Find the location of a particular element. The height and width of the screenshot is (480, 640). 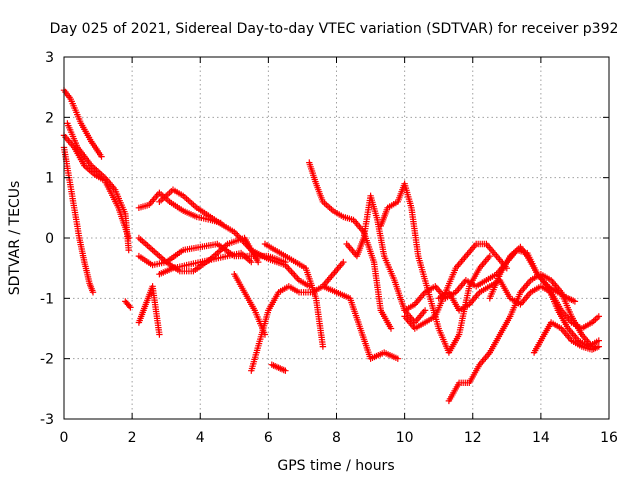

x-tick-label: 6 is located at coordinates (268, 438).